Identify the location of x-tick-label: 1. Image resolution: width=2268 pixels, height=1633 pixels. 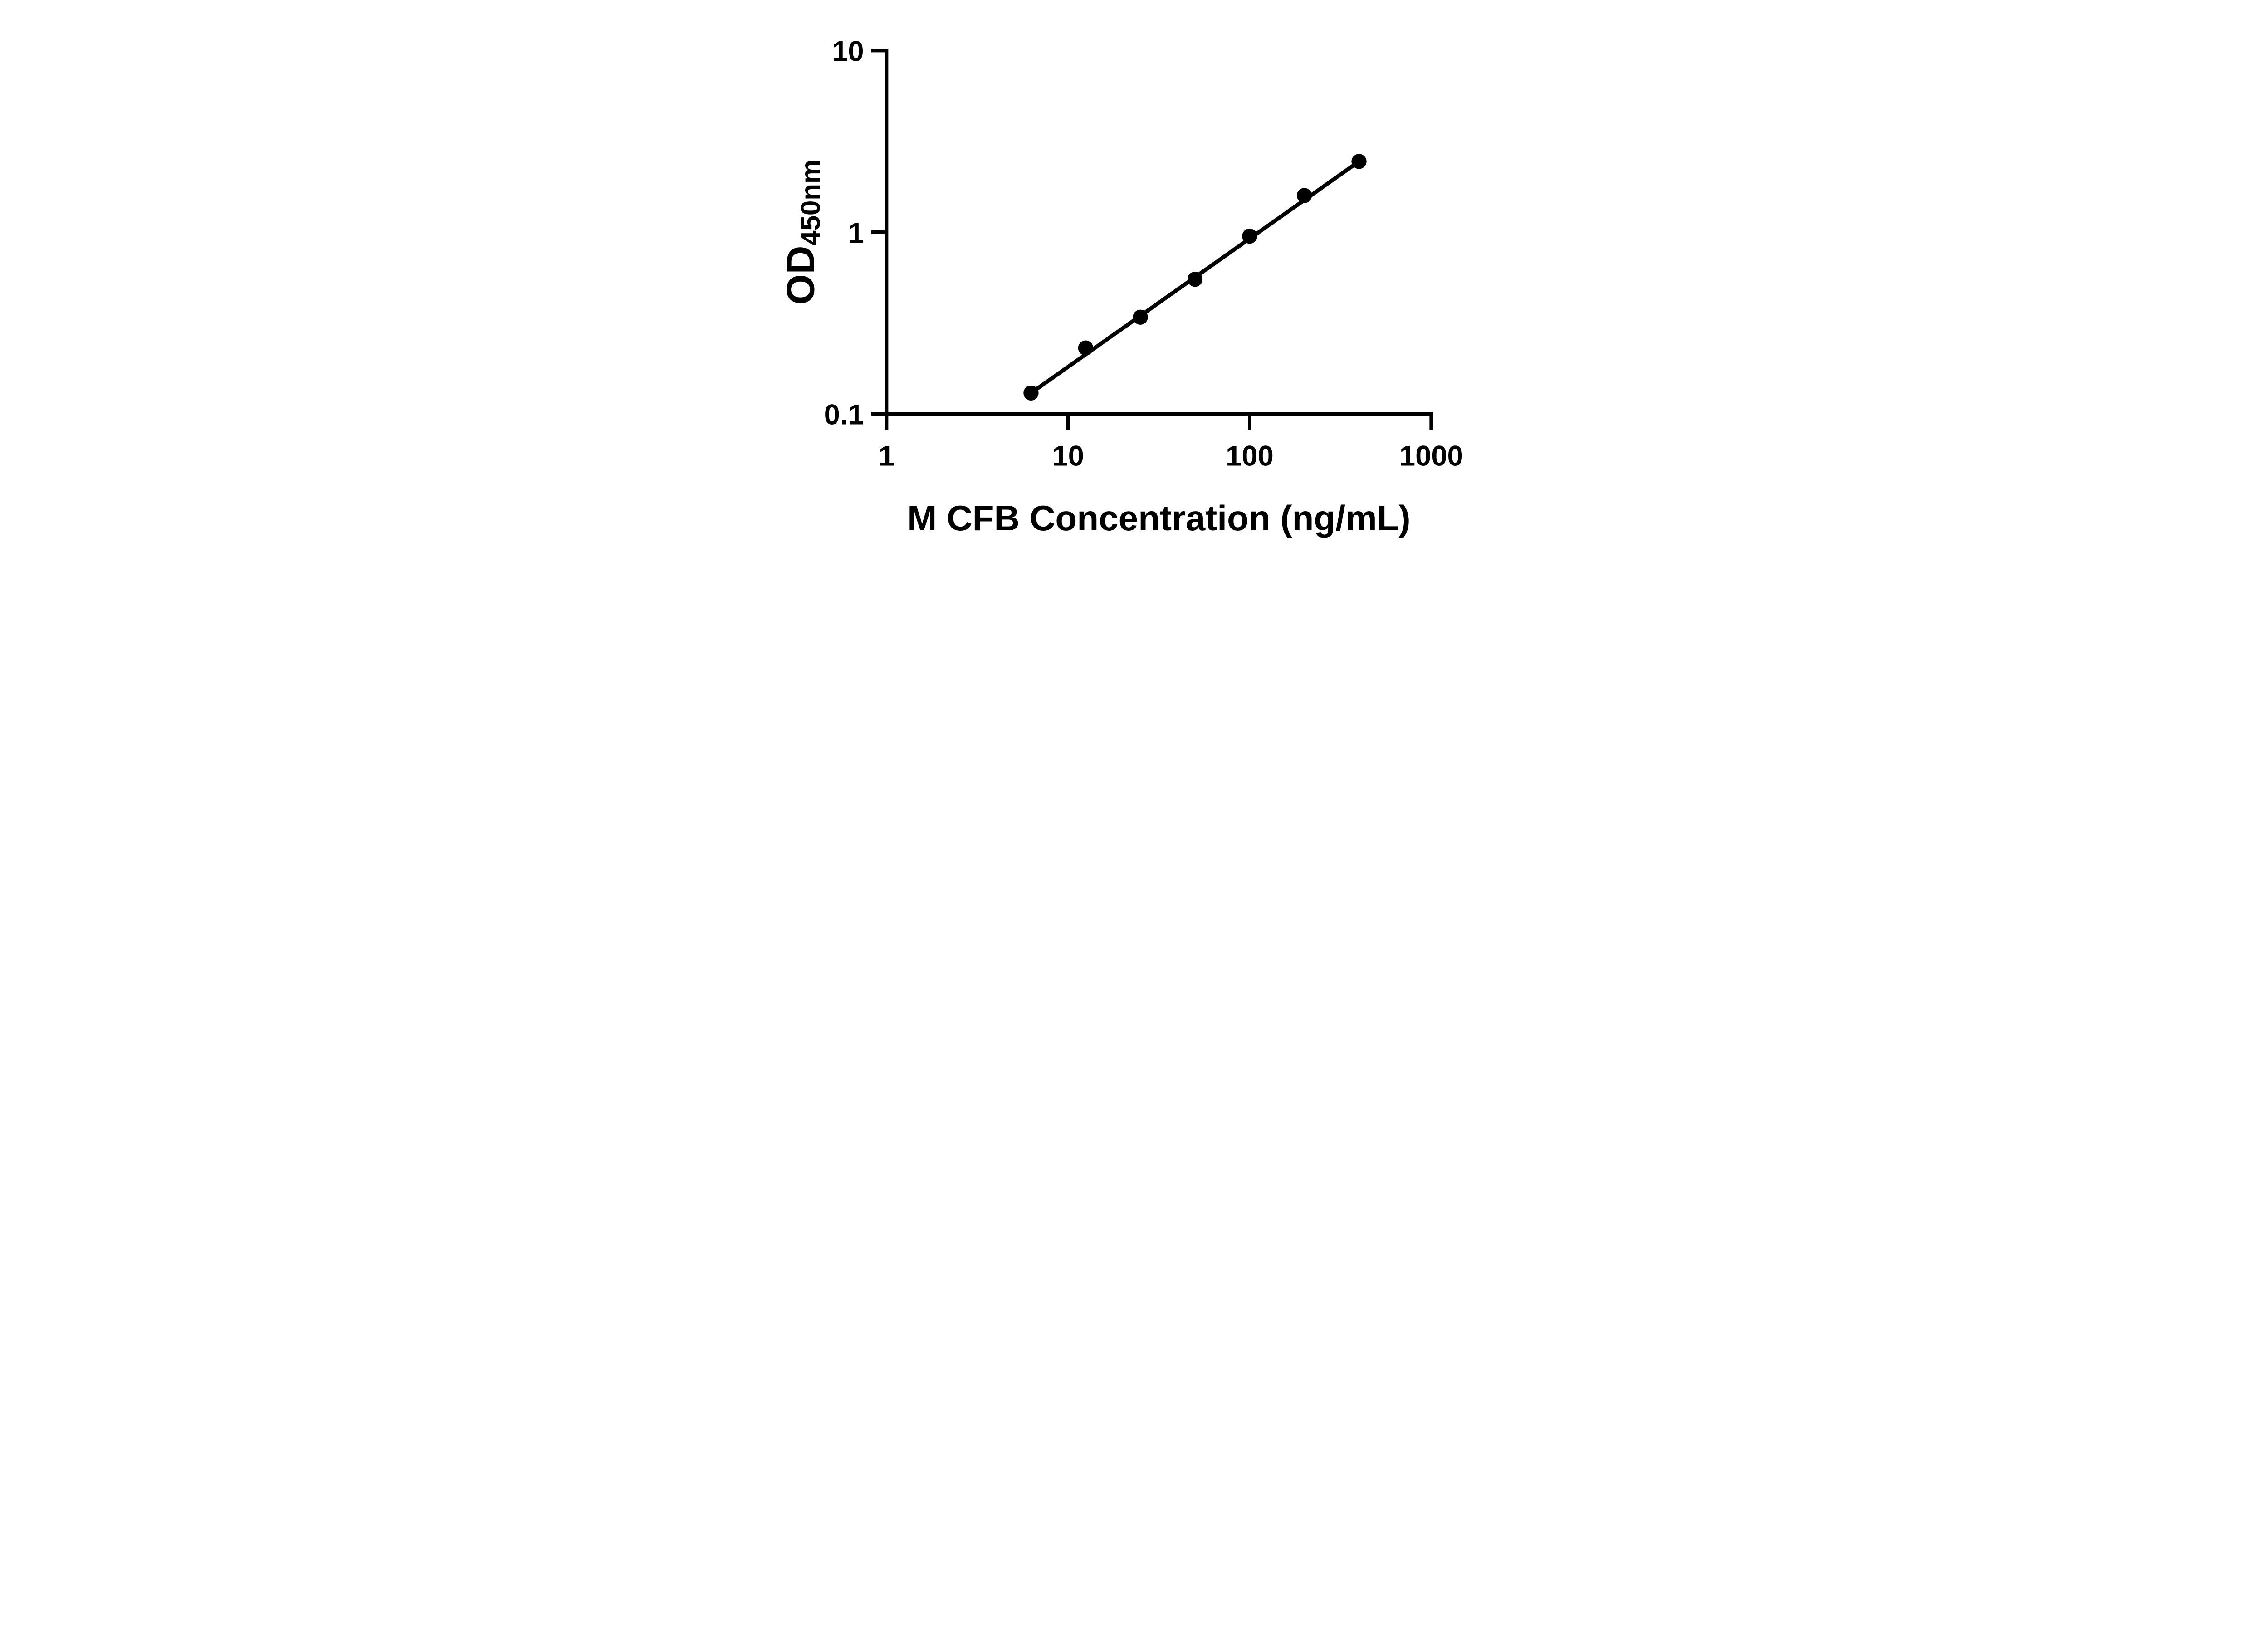
(887, 456).